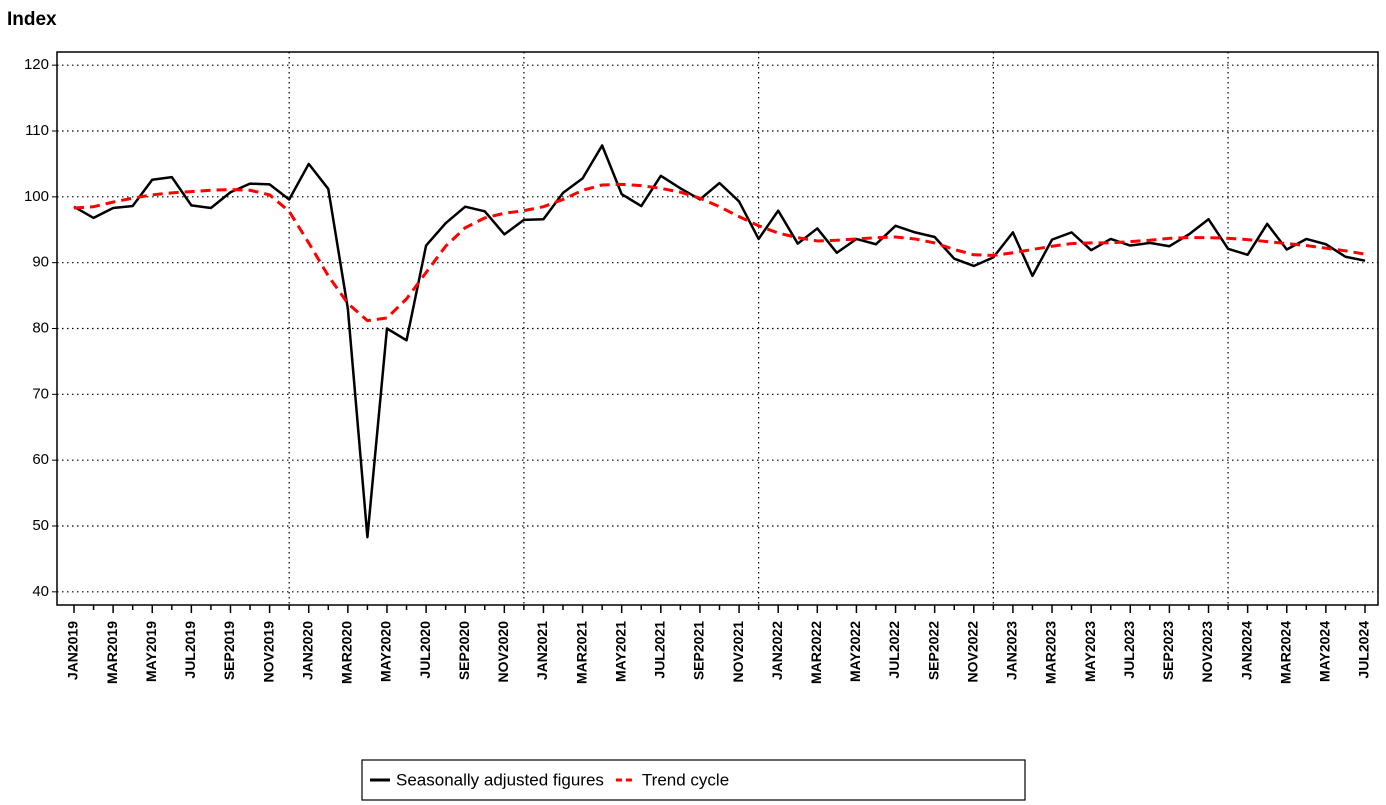 Image resolution: width=1386 pixels, height=805 pixels. What do you see at coordinates (112, 652) in the screenshot?
I see `x-tick-label: MAR2019` at bounding box center [112, 652].